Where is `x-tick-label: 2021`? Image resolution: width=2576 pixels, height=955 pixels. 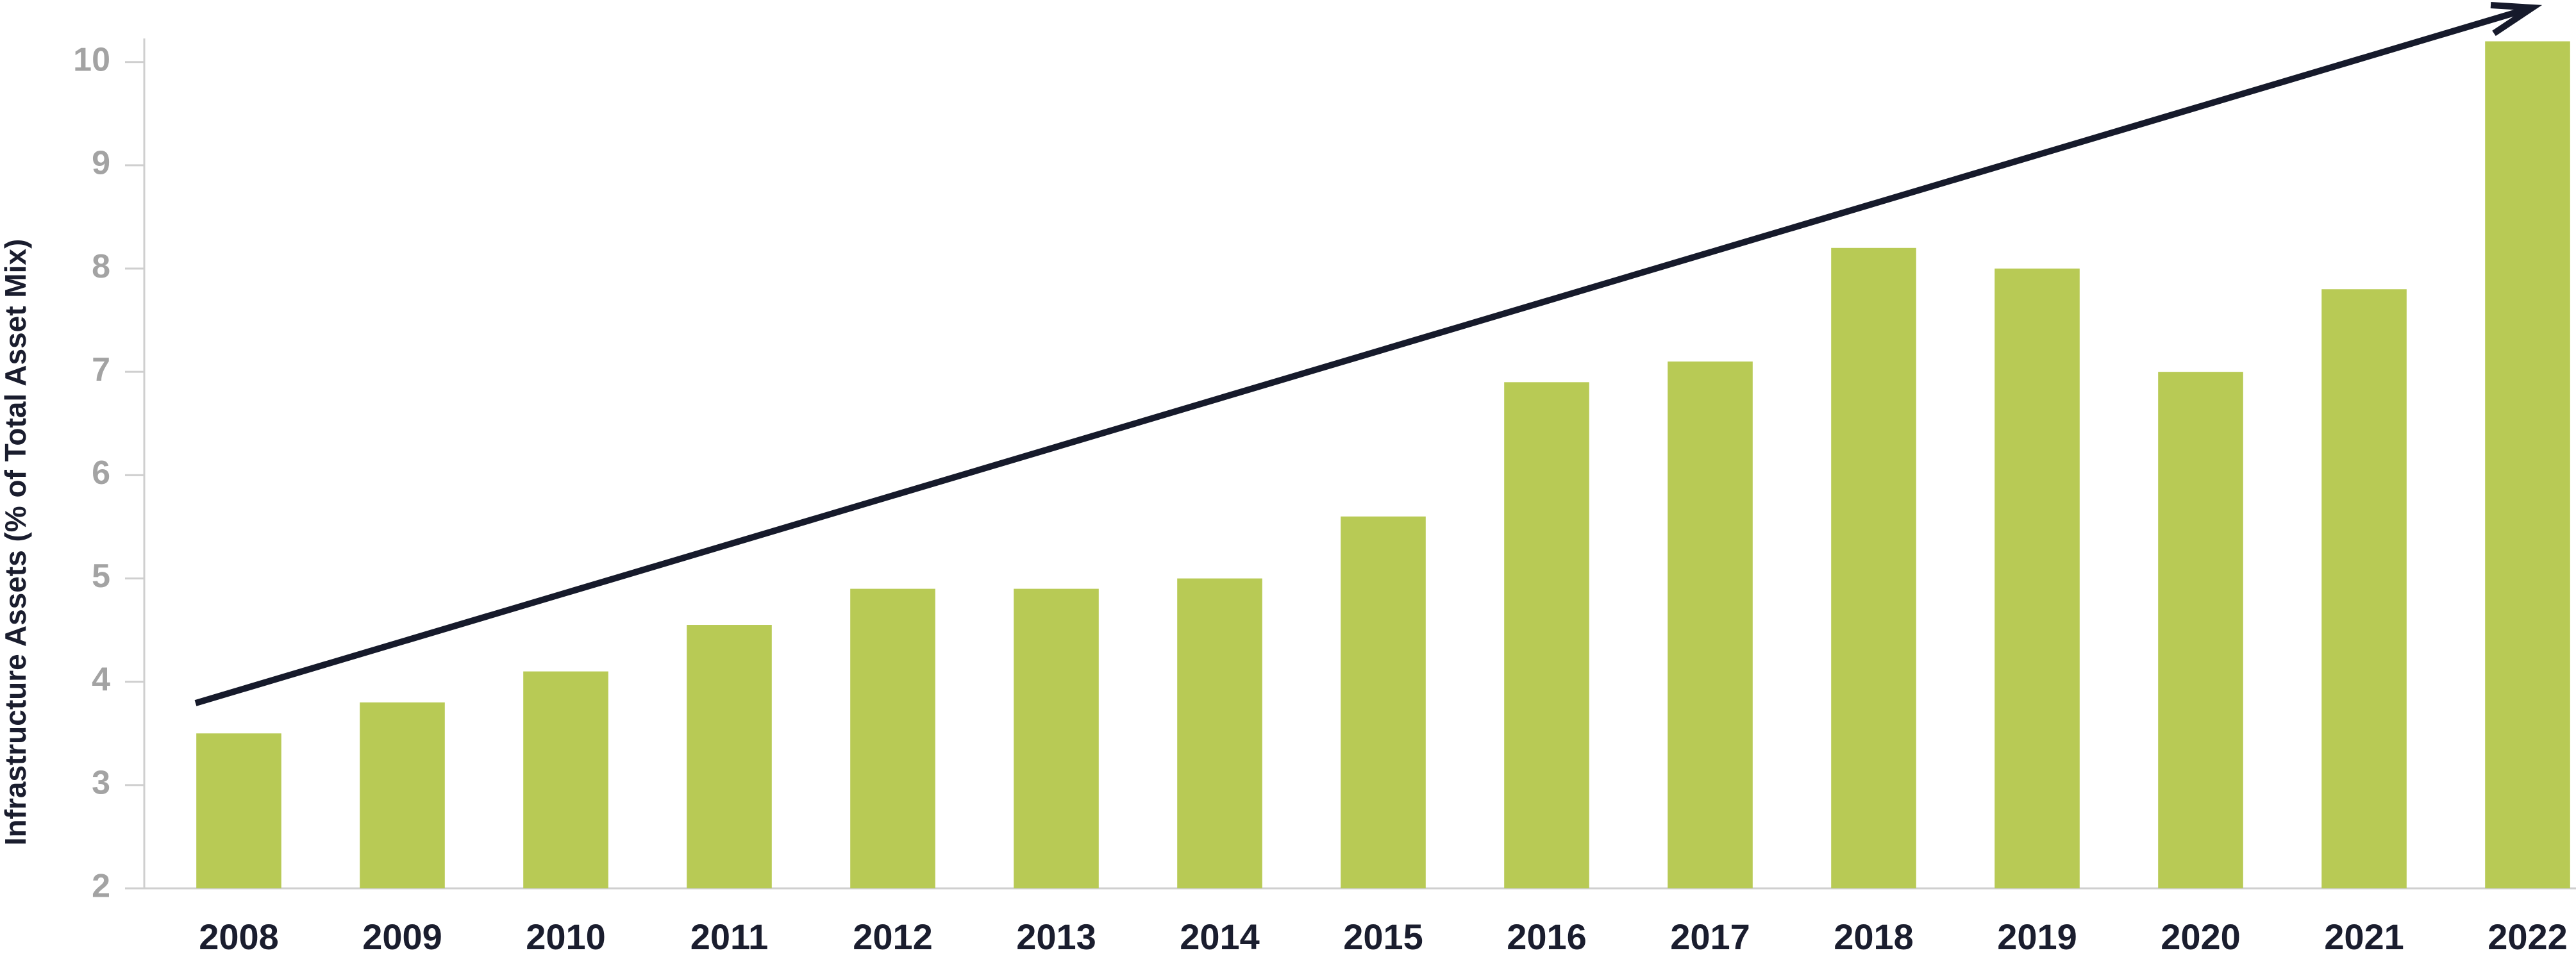 x-tick-label: 2021 is located at coordinates (2364, 936).